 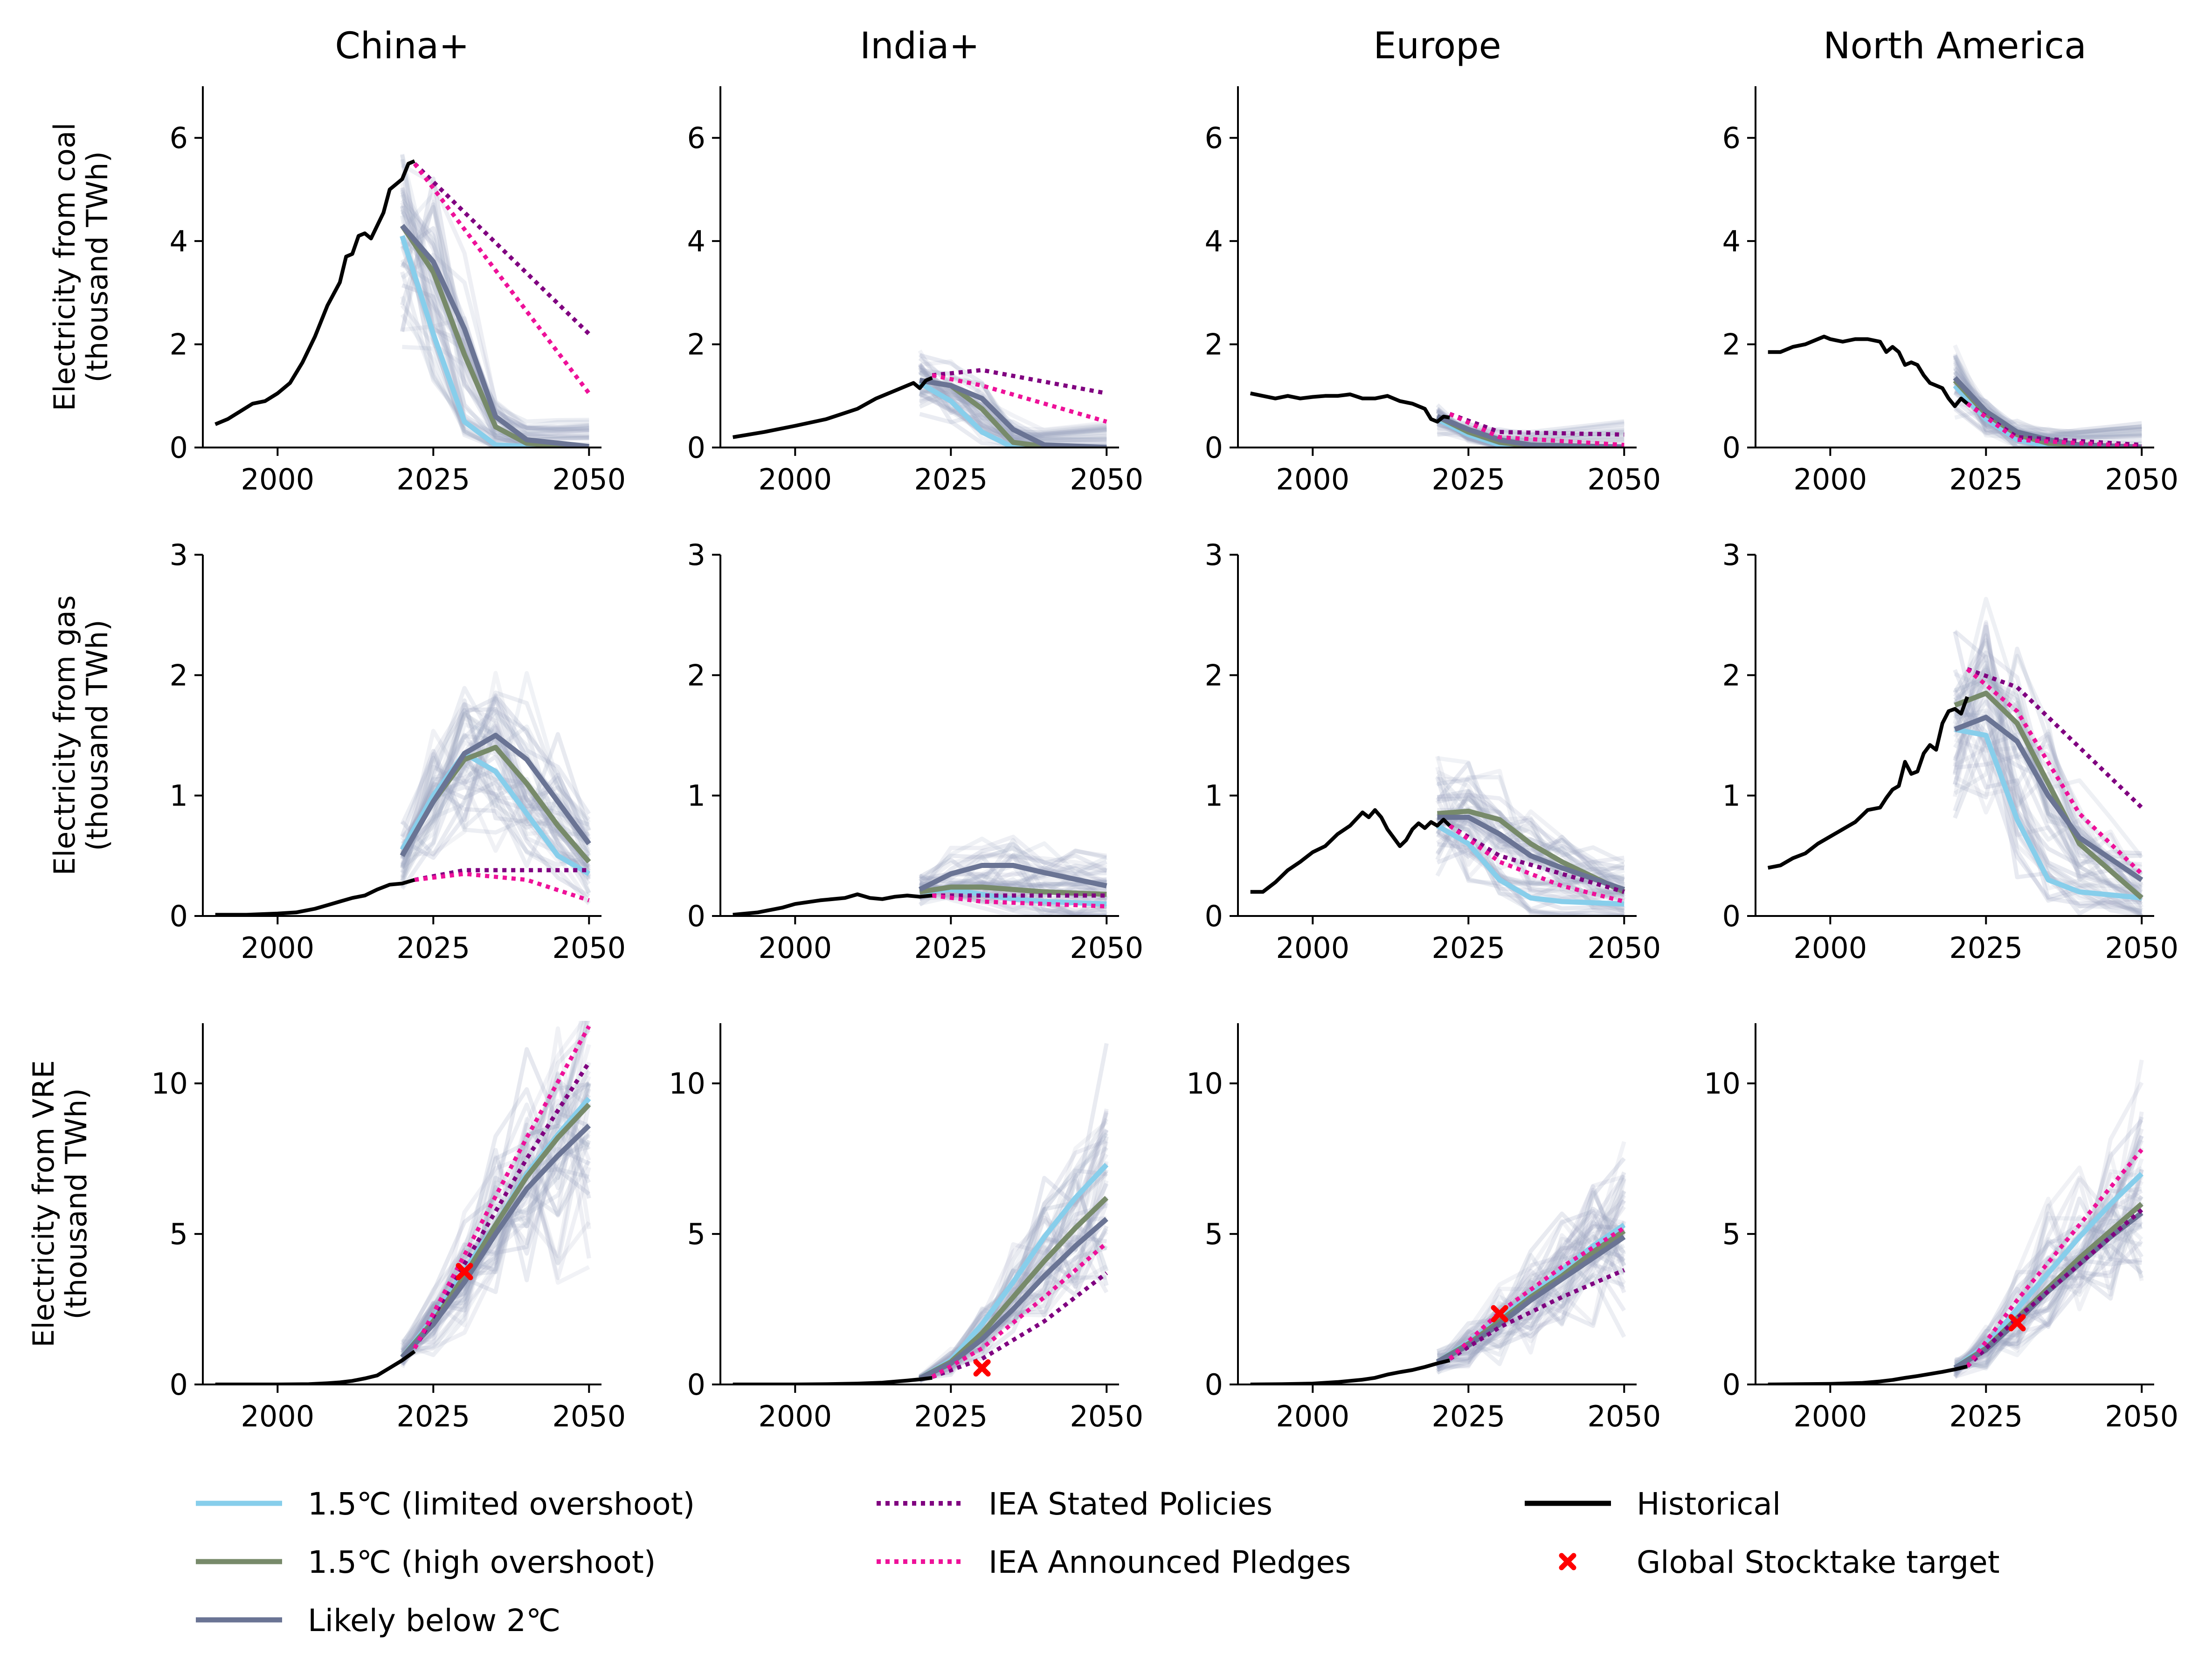 I want to click on y-tick-label: 4, so click(x=1214, y=241).